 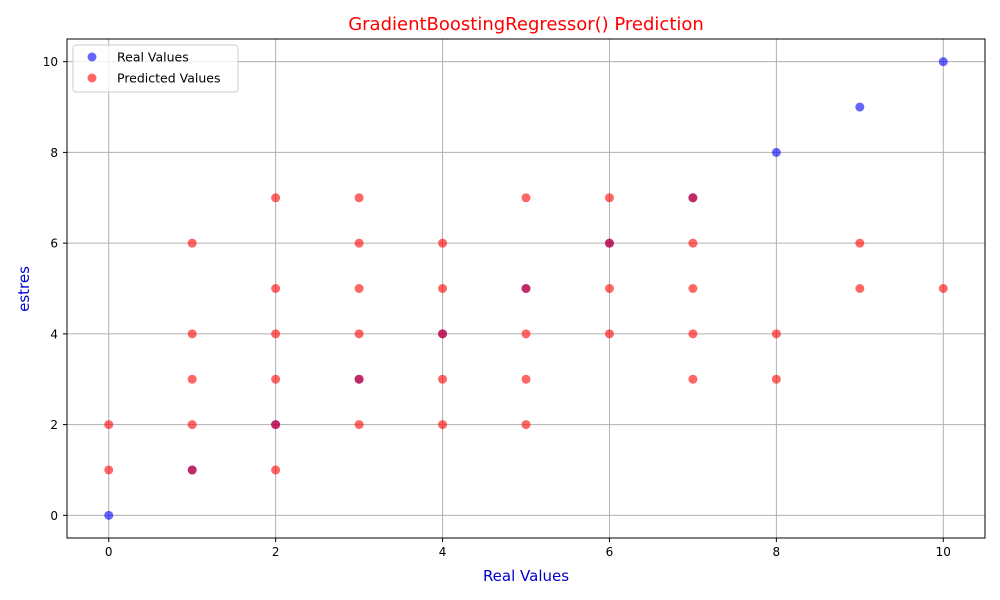 I want to click on legend-box, so click(x=155, y=68).